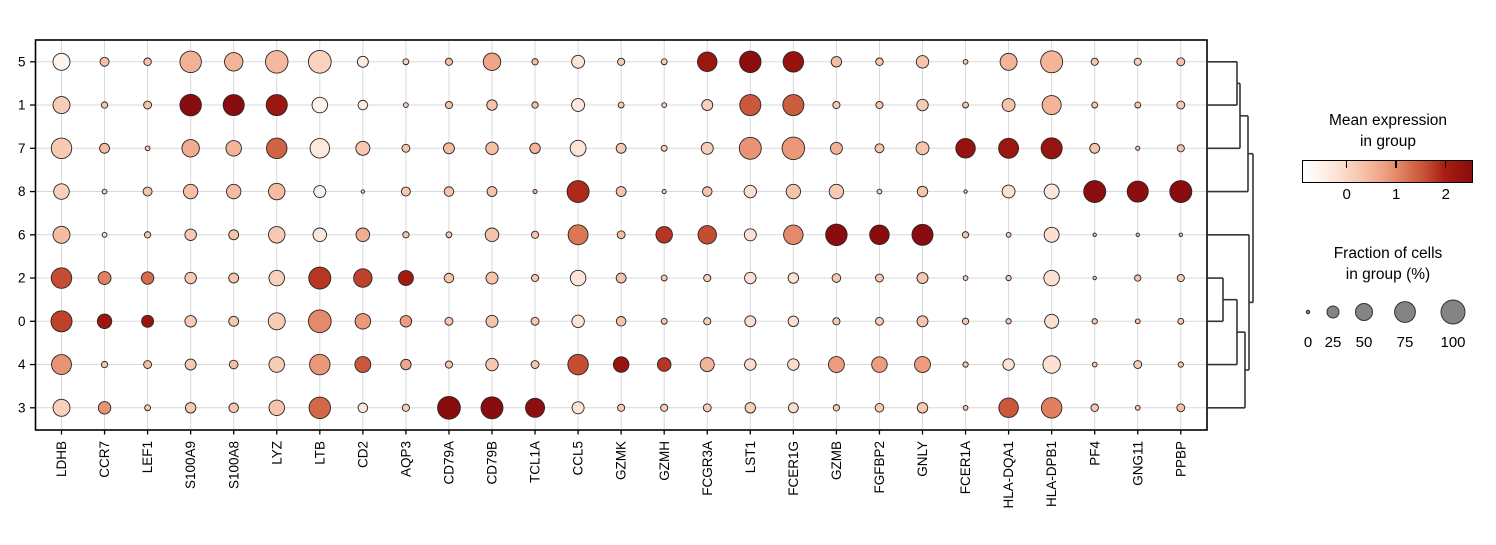  I want to click on colorbar-tick-label-2: 2, so click(1445, 194).